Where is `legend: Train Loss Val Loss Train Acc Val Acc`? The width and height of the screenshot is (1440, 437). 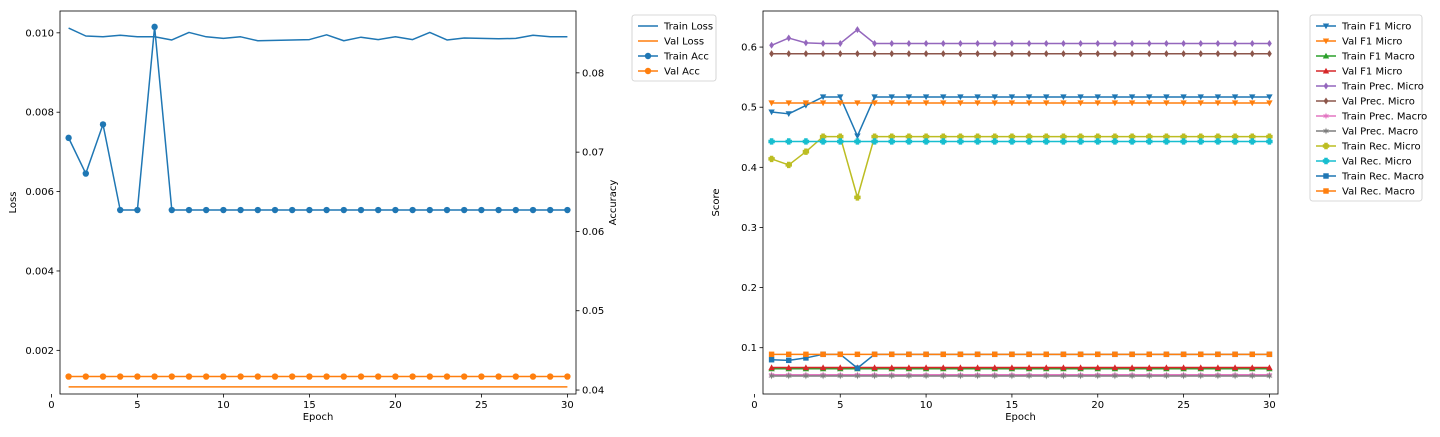 legend: Train Loss Val Loss Train Acc Val Acc is located at coordinates (674, 48).